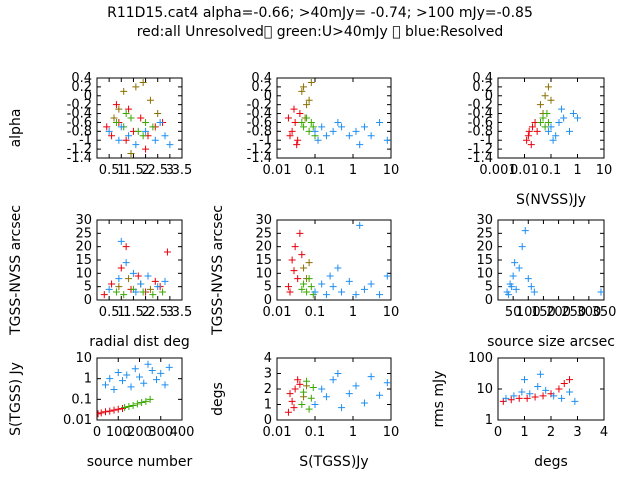  Describe the element at coordinates (139, 432) in the screenshot. I see `x-tick-label: 200` at that location.